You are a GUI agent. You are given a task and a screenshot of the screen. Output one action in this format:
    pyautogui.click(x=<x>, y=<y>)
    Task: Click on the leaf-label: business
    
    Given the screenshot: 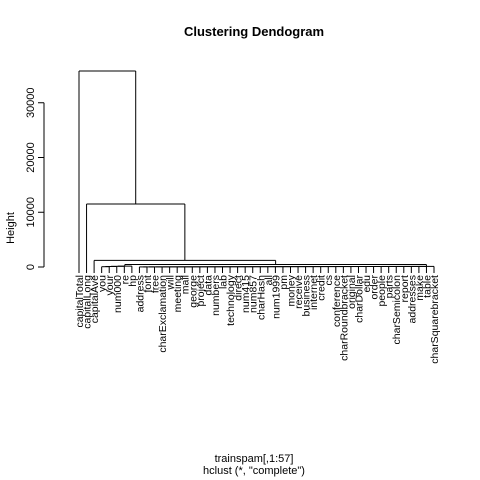 What is the action you would take?
    pyautogui.click(x=307, y=295)
    